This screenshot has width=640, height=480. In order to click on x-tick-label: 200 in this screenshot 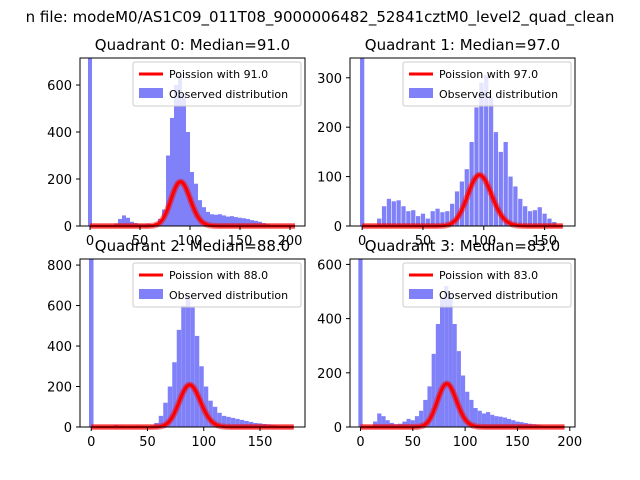, I will do `click(569, 442)`.